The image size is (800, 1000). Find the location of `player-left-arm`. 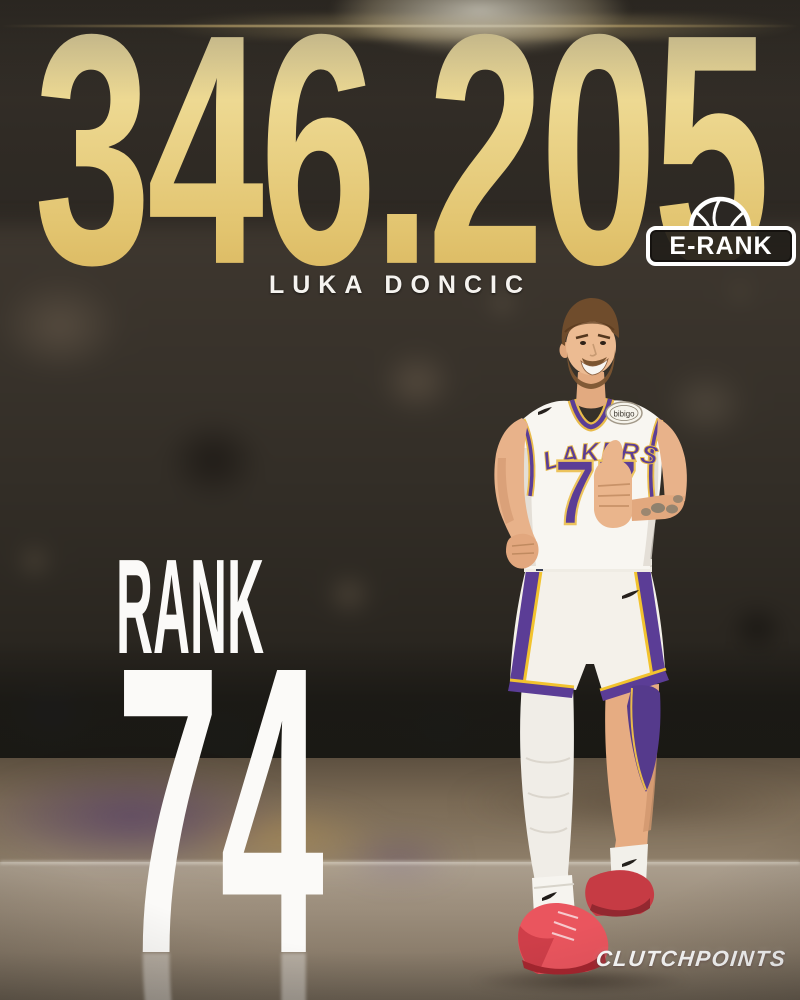

player-left-arm is located at coordinates (640, 473).